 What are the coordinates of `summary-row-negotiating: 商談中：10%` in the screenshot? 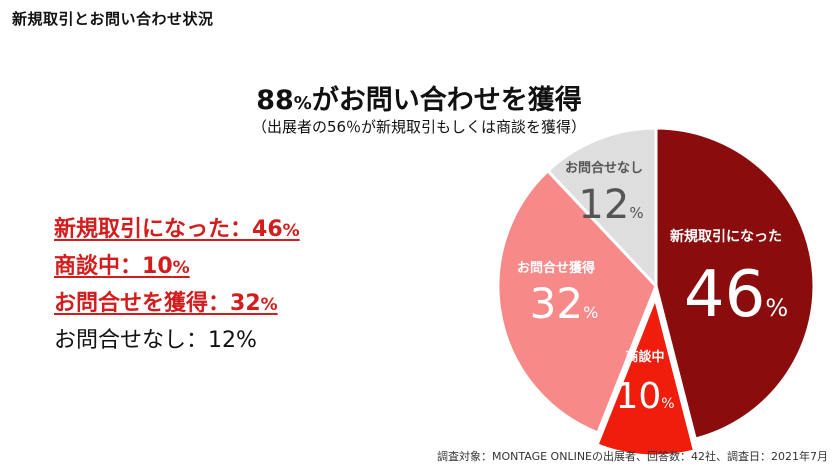 It's located at (177, 267).